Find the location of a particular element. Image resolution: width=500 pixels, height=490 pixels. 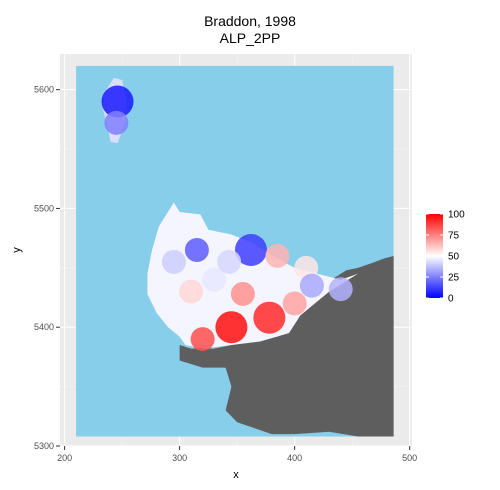

legend-tick-label: 100 is located at coordinates (456, 215).